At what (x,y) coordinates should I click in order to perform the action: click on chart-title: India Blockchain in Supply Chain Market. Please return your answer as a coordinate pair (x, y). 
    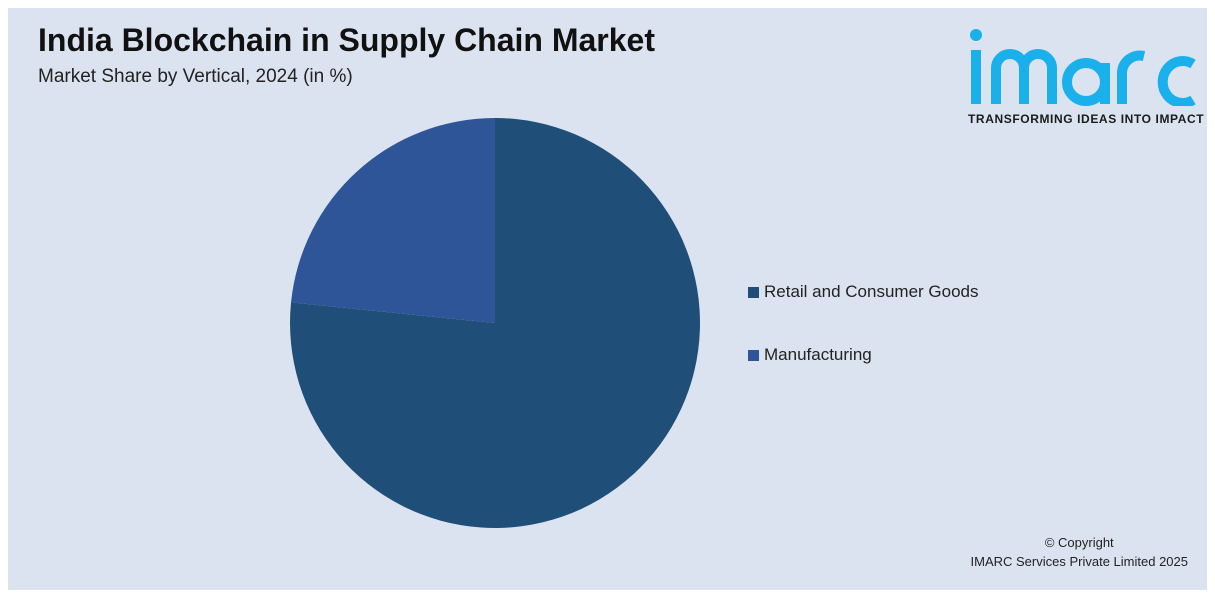
    Looking at the image, I should click on (346, 40).